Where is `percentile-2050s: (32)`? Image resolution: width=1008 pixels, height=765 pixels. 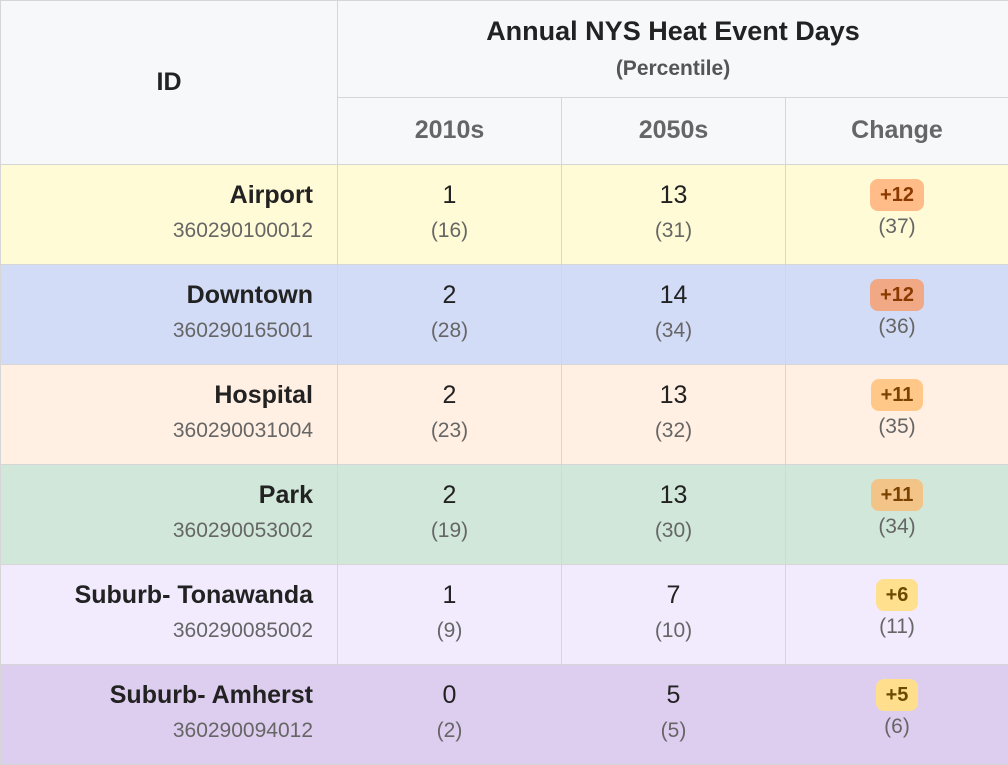
percentile-2050s: (32) is located at coordinates (673, 431).